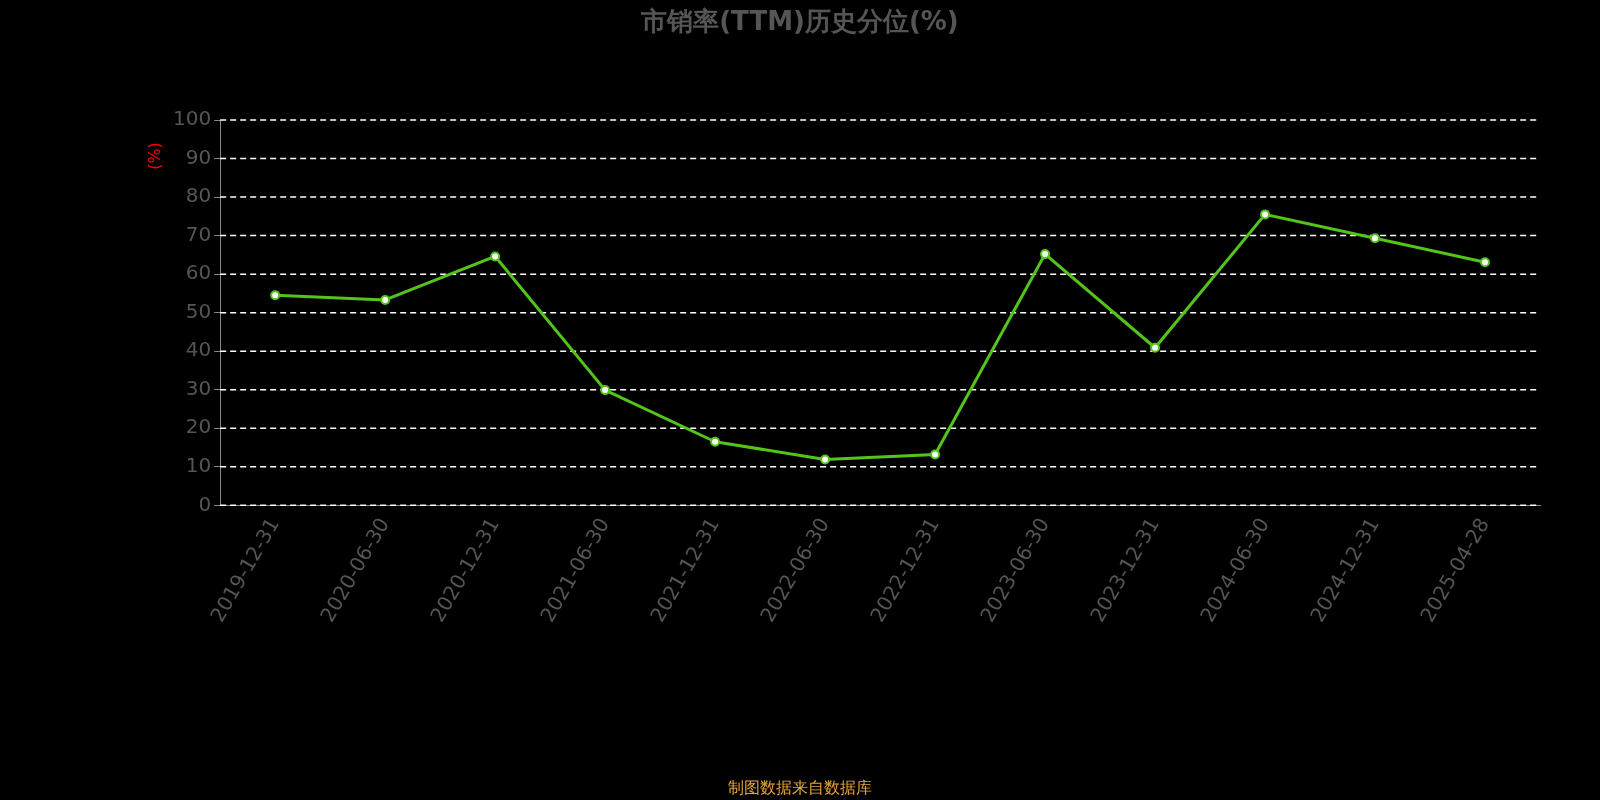 This screenshot has width=1600, height=800. I want to click on y-axis-title: (%), so click(155, 156).